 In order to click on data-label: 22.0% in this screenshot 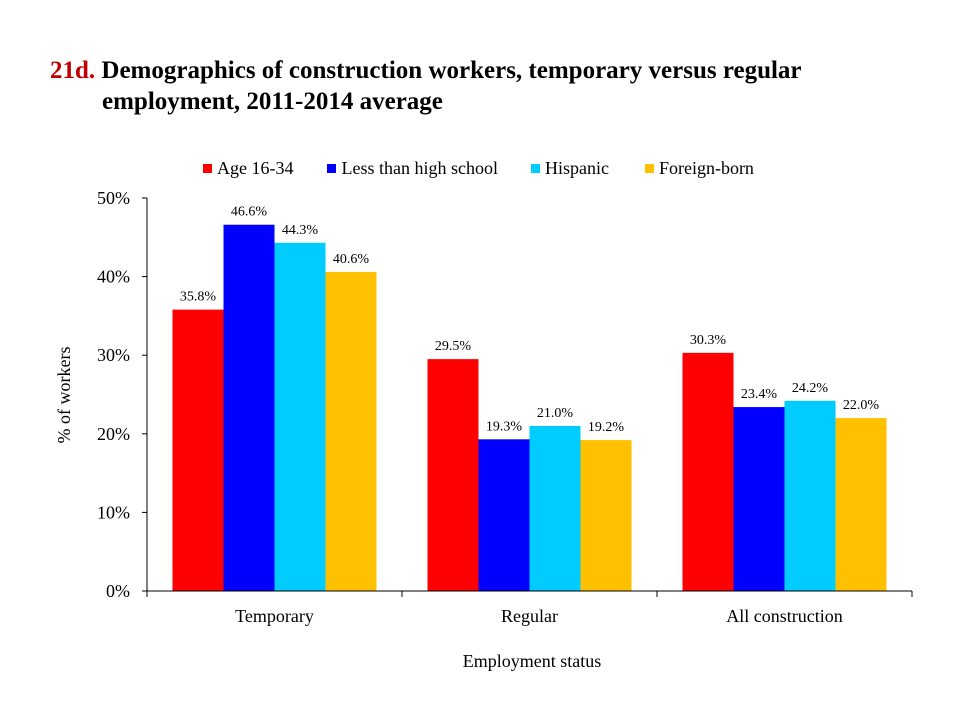, I will do `click(861, 405)`.